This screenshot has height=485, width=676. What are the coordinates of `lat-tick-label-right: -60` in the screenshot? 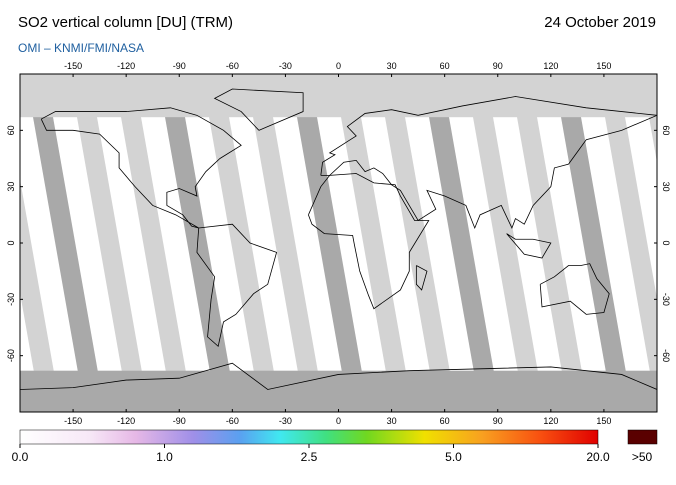 It's located at (666, 355).